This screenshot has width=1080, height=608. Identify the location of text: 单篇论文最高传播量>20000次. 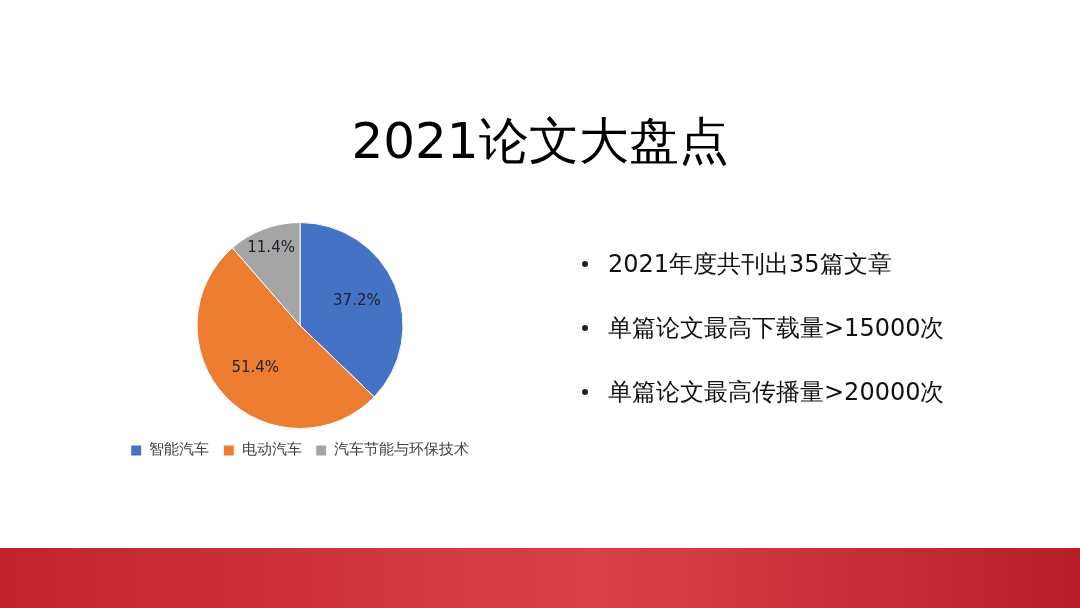
(776, 392).